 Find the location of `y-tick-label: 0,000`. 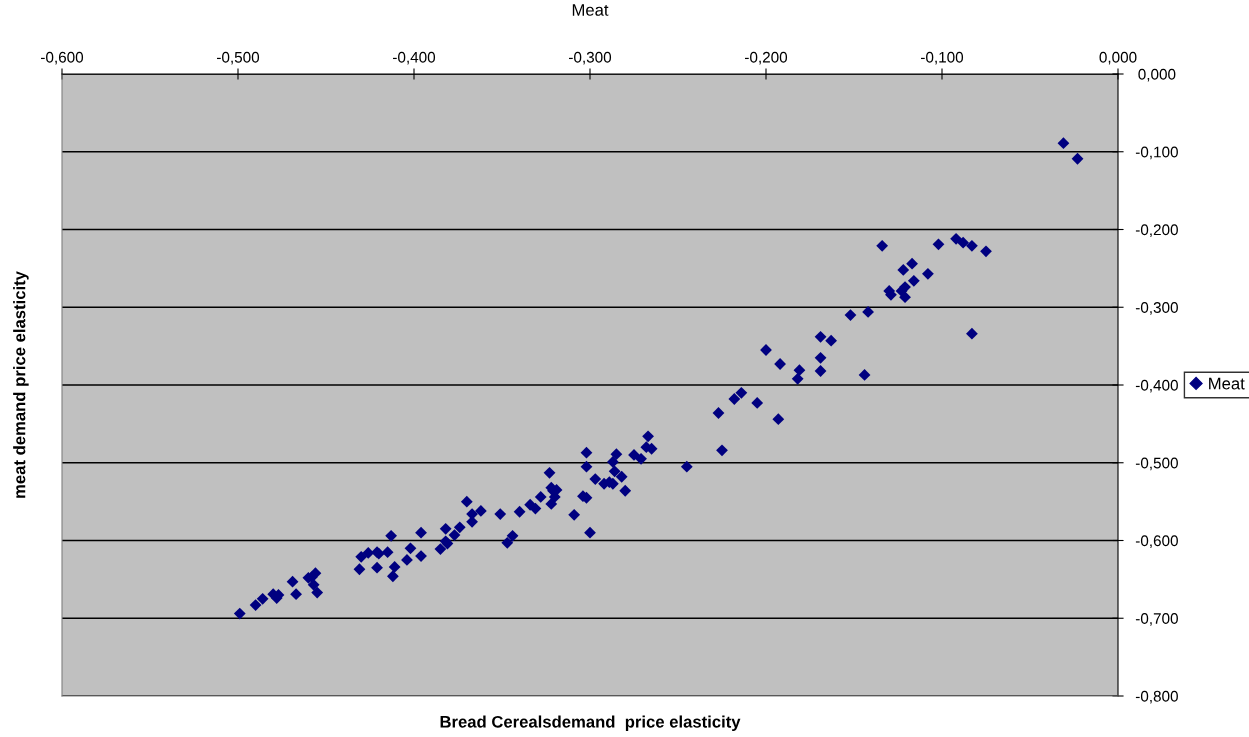

y-tick-label: 0,000 is located at coordinates (1157, 75).